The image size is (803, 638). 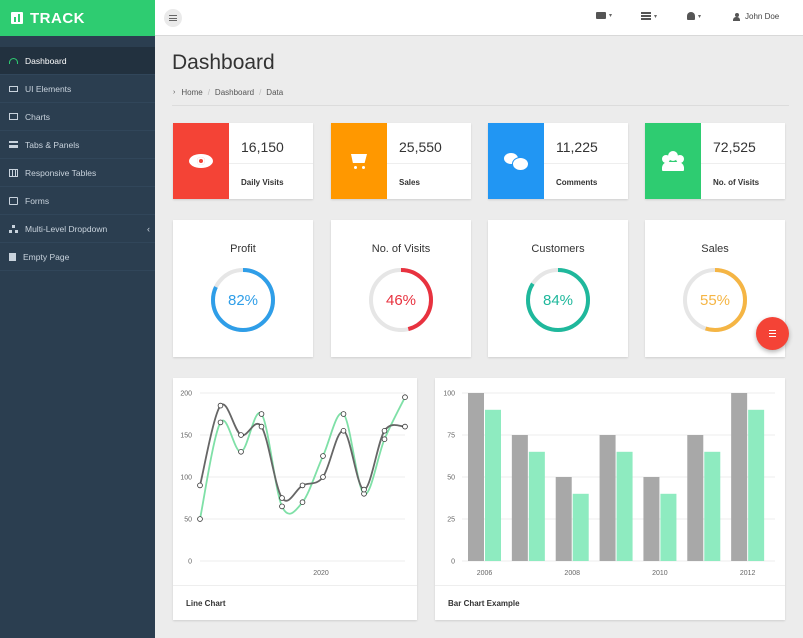 I want to click on y-tick-label: 50, so click(x=451, y=478).